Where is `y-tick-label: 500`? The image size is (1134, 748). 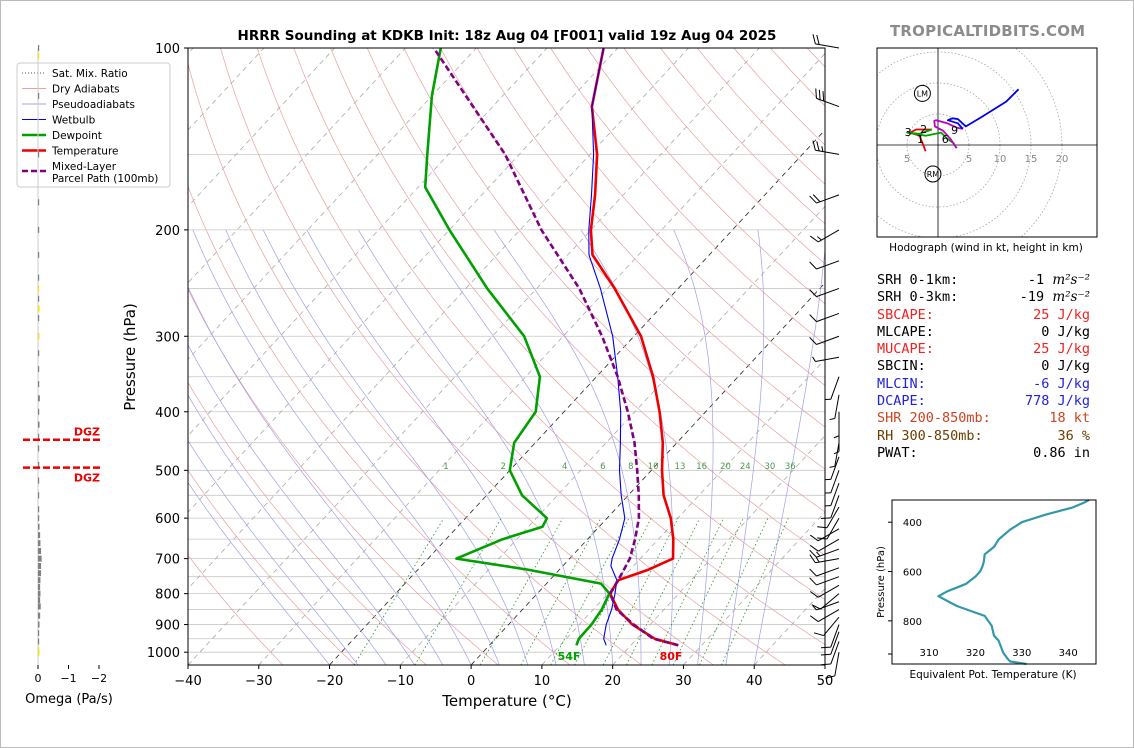
y-tick-label: 500 is located at coordinates (167, 471).